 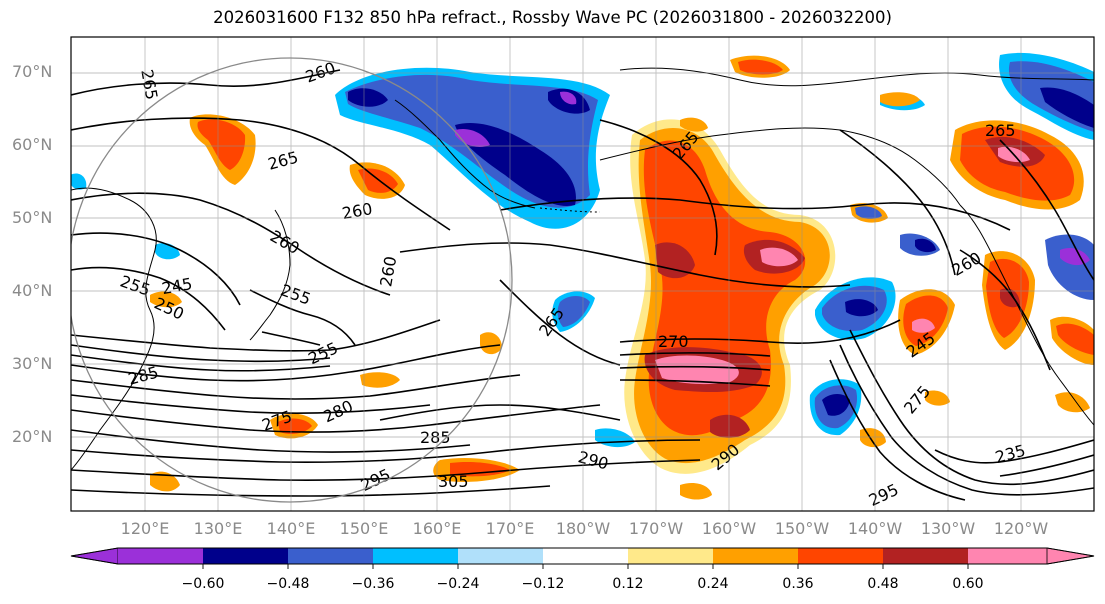 What do you see at coordinates (628, 584) in the screenshot?
I see `colorbar-tick-label: 0.12` at bounding box center [628, 584].